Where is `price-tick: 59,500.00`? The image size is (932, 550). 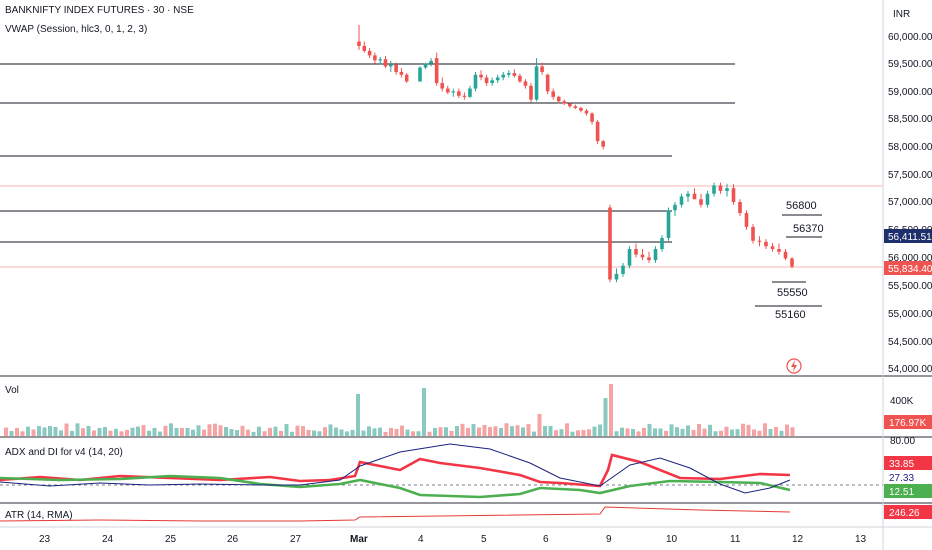
price-tick: 59,500.00 is located at coordinates (910, 64).